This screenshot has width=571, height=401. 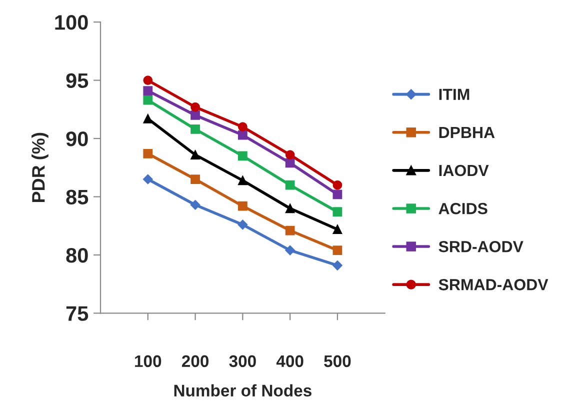 I want to click on x-tick-label: 400, so click(x=290, y=361).